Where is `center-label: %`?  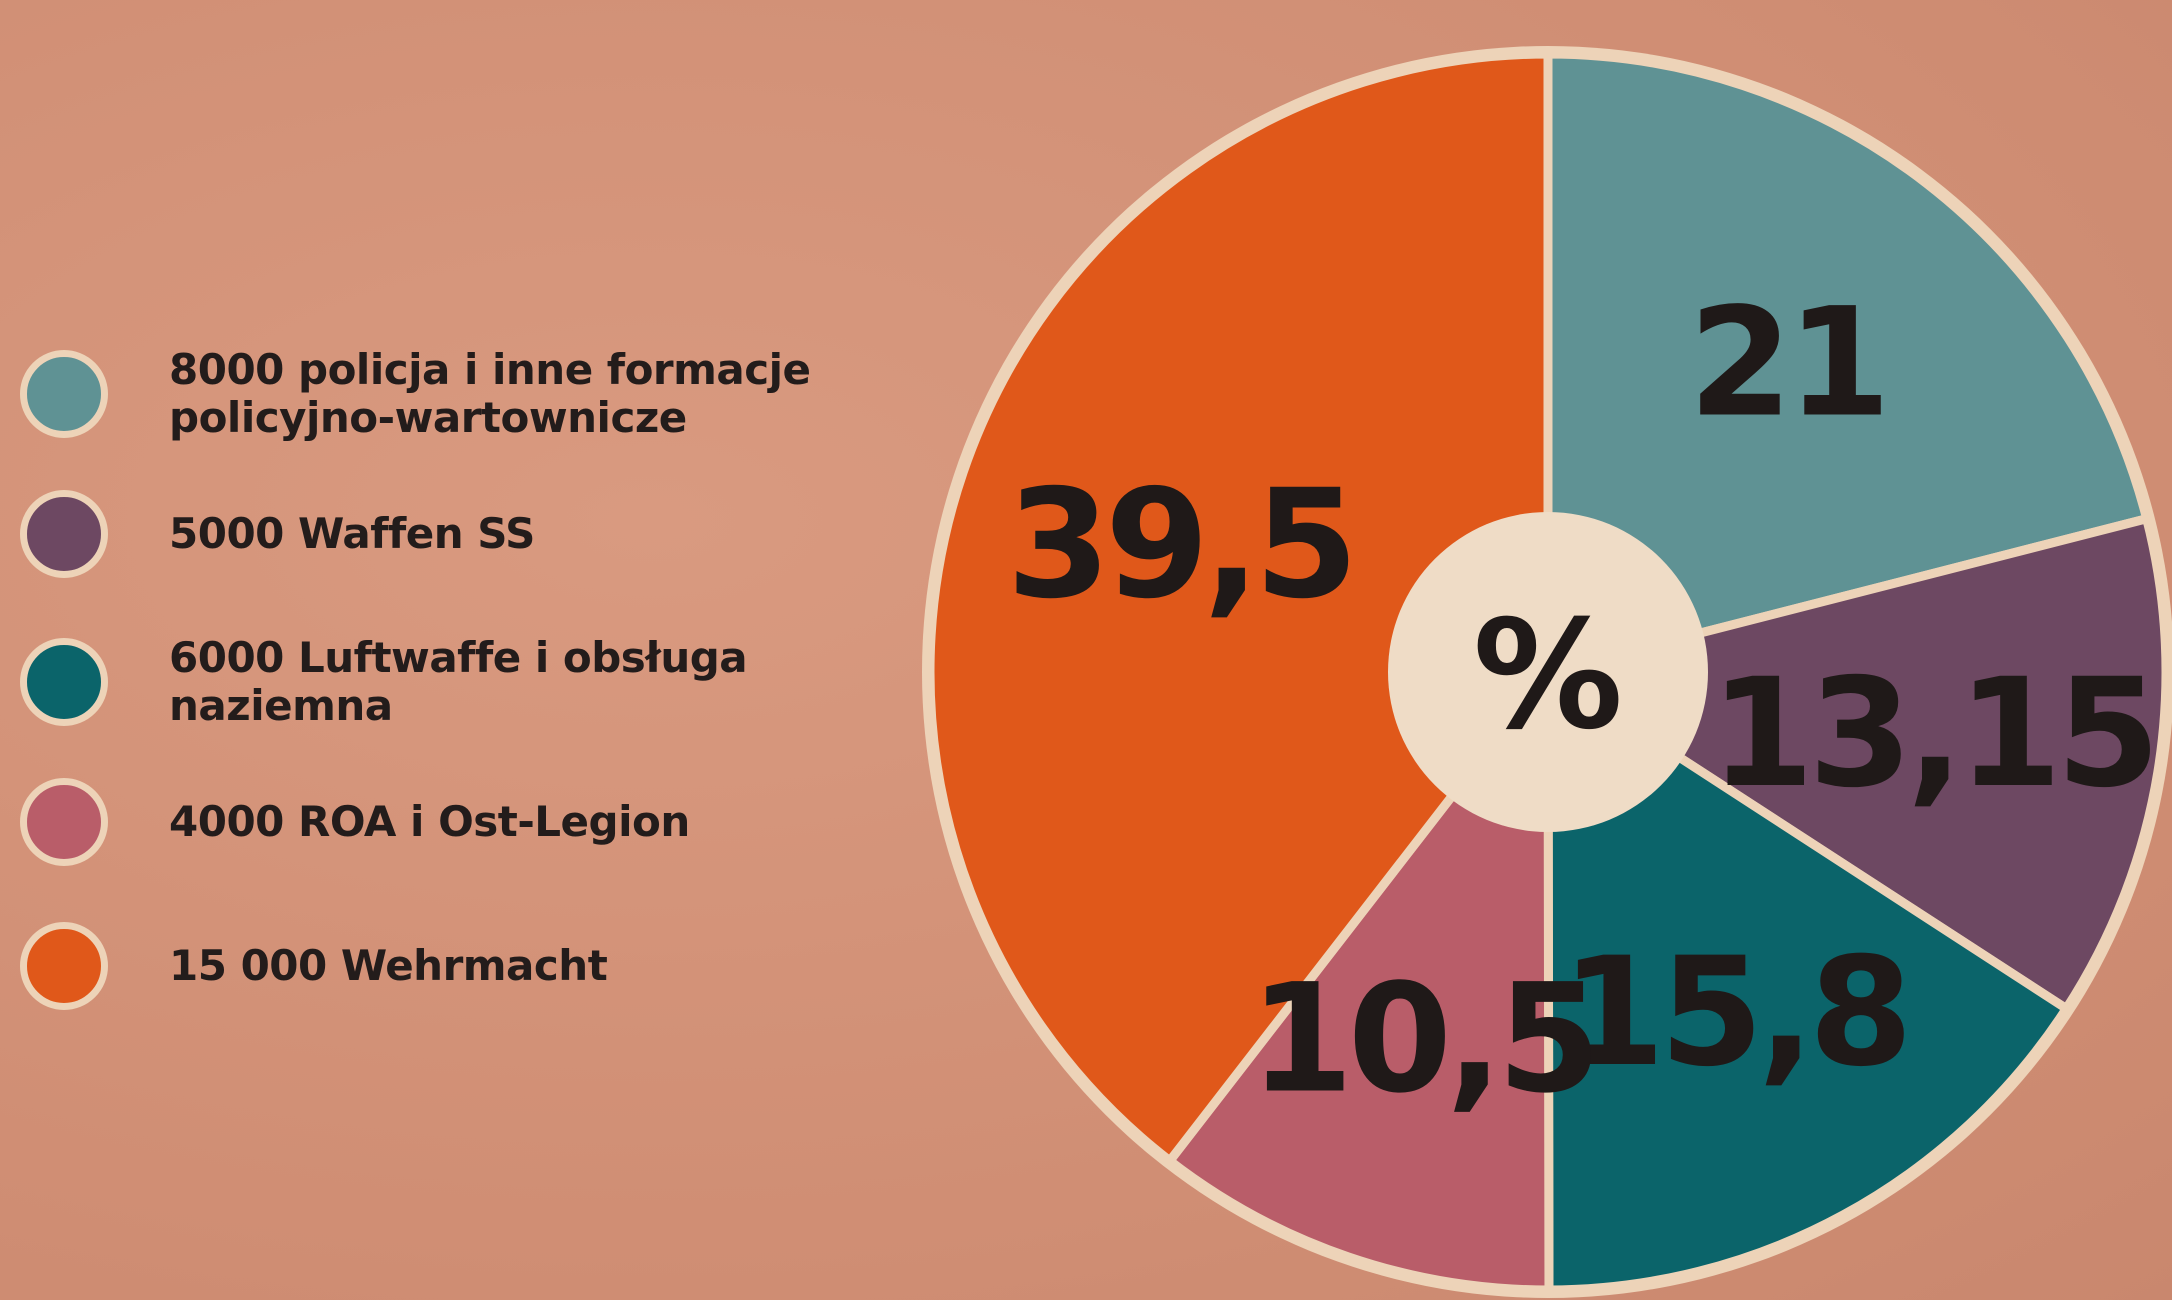 center-label: % is located at coordinates (1548, 676).